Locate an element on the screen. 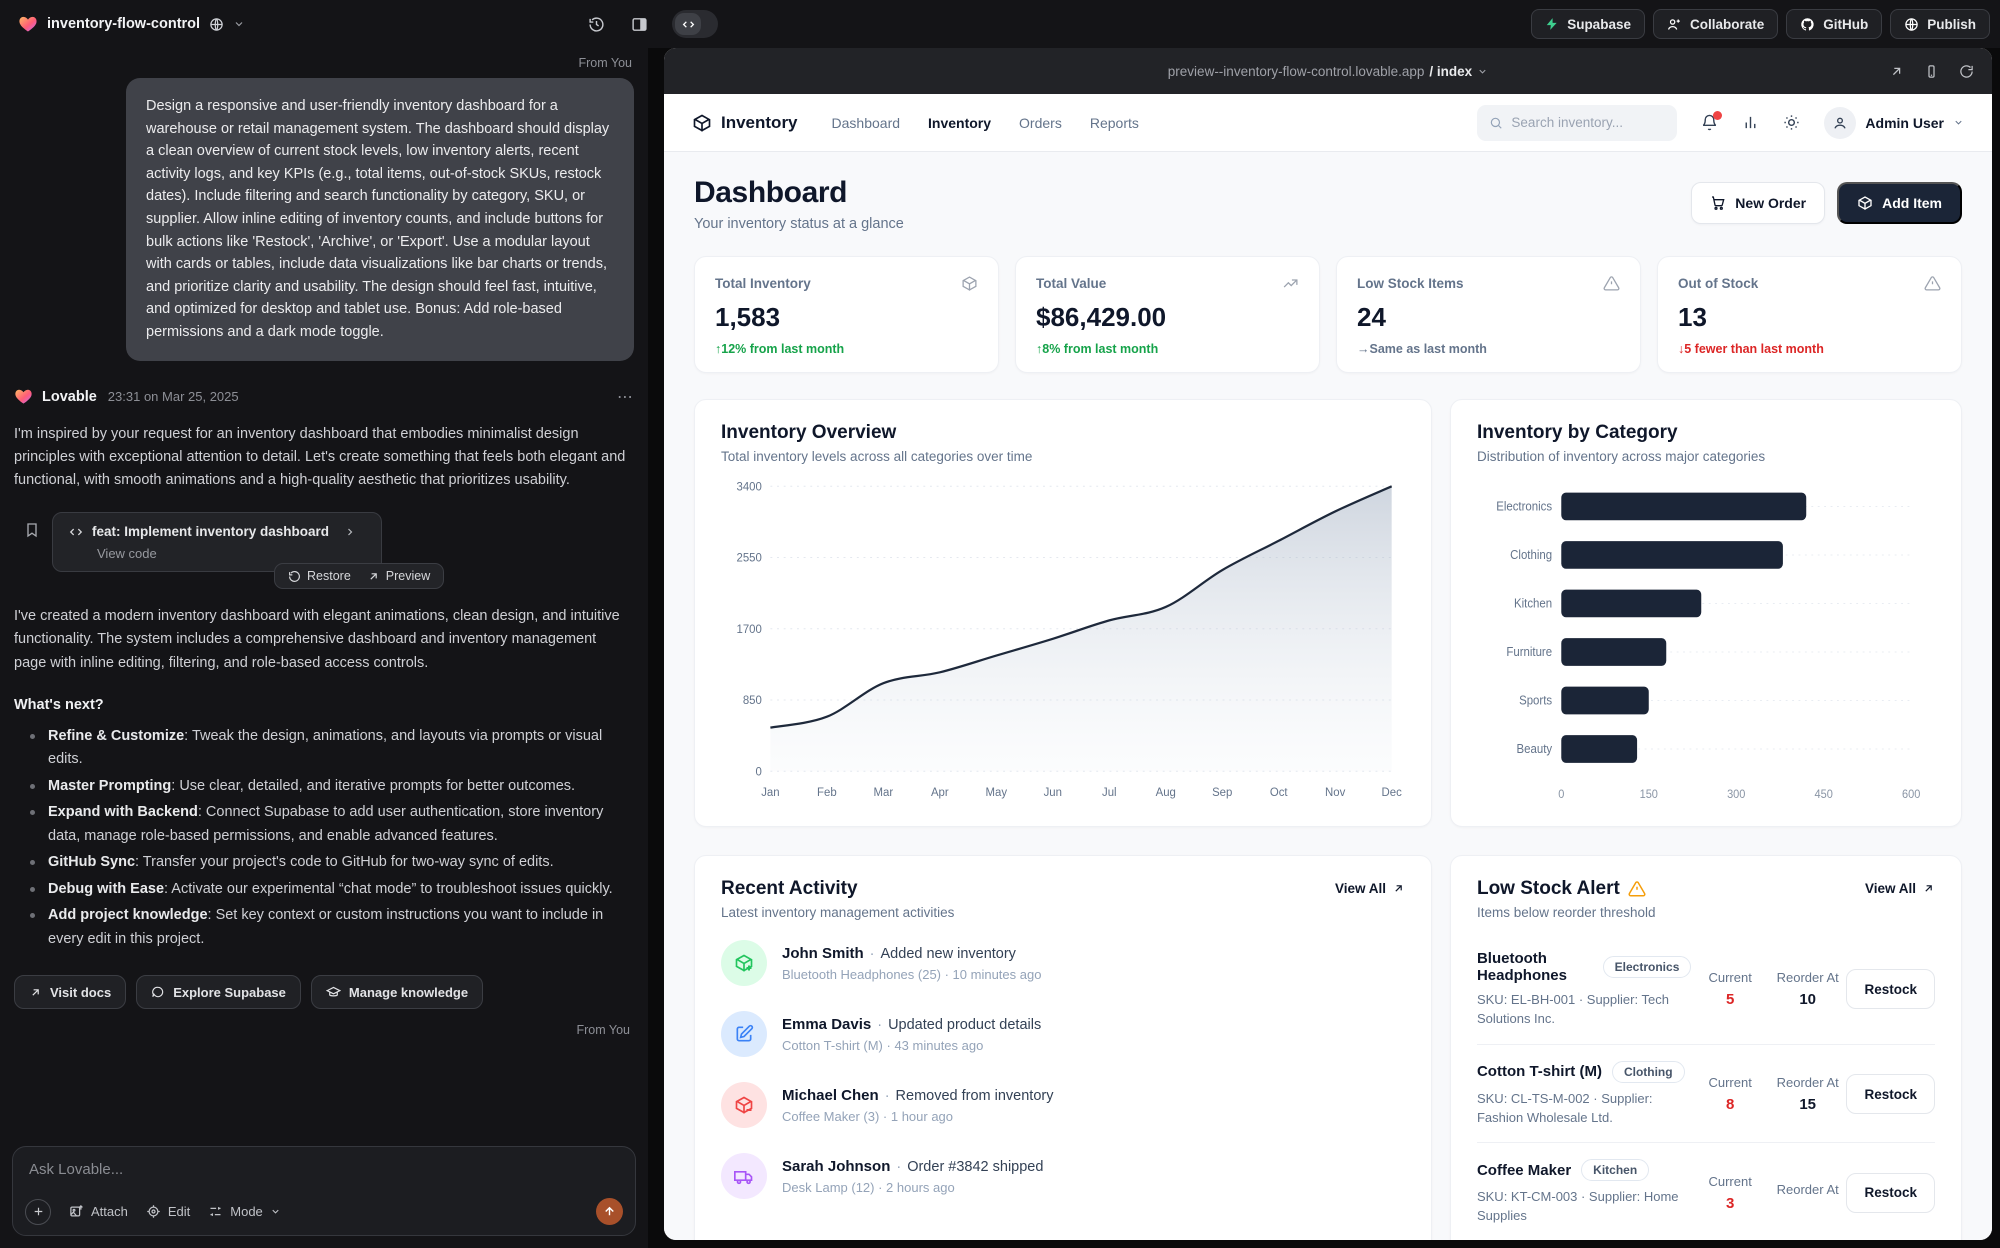  code-icon is located at coordinates (688, 24).